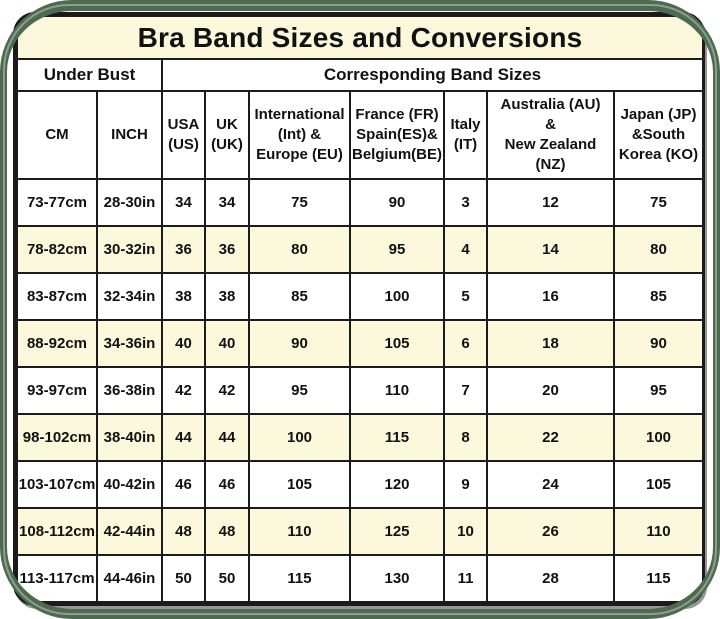 This screenshot has height=619, width=720. I want to click on cell-jp-ko: 75, so click(657, 202).